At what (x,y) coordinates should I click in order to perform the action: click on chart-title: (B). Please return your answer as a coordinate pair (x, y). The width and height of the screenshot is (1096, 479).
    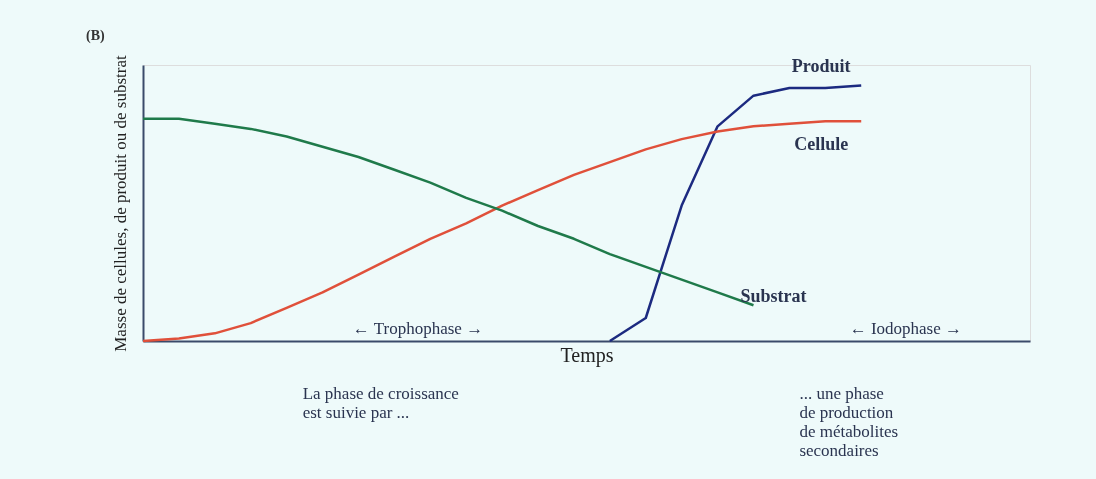
    Looking at the image, I should click on (95, 35).